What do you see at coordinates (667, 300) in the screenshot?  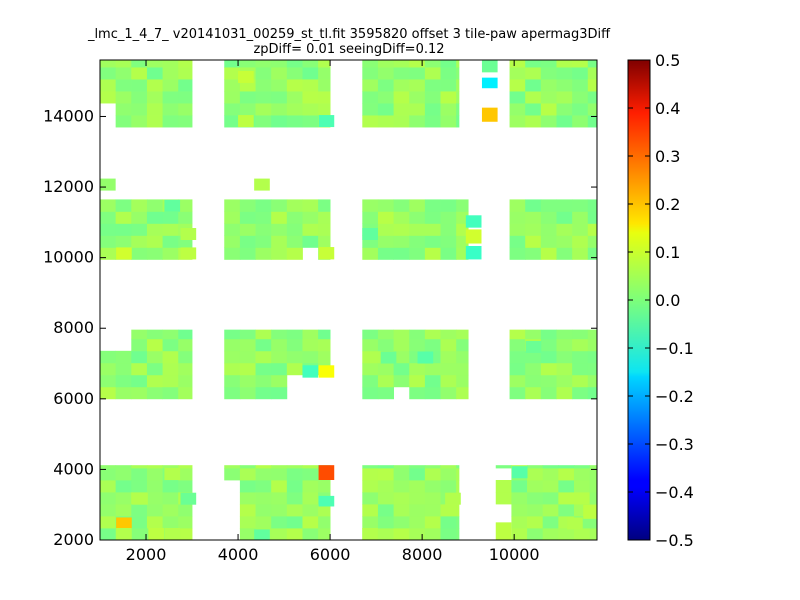 I see `colorbar-tick-label: 0.0` at bounding box center [667, 300].